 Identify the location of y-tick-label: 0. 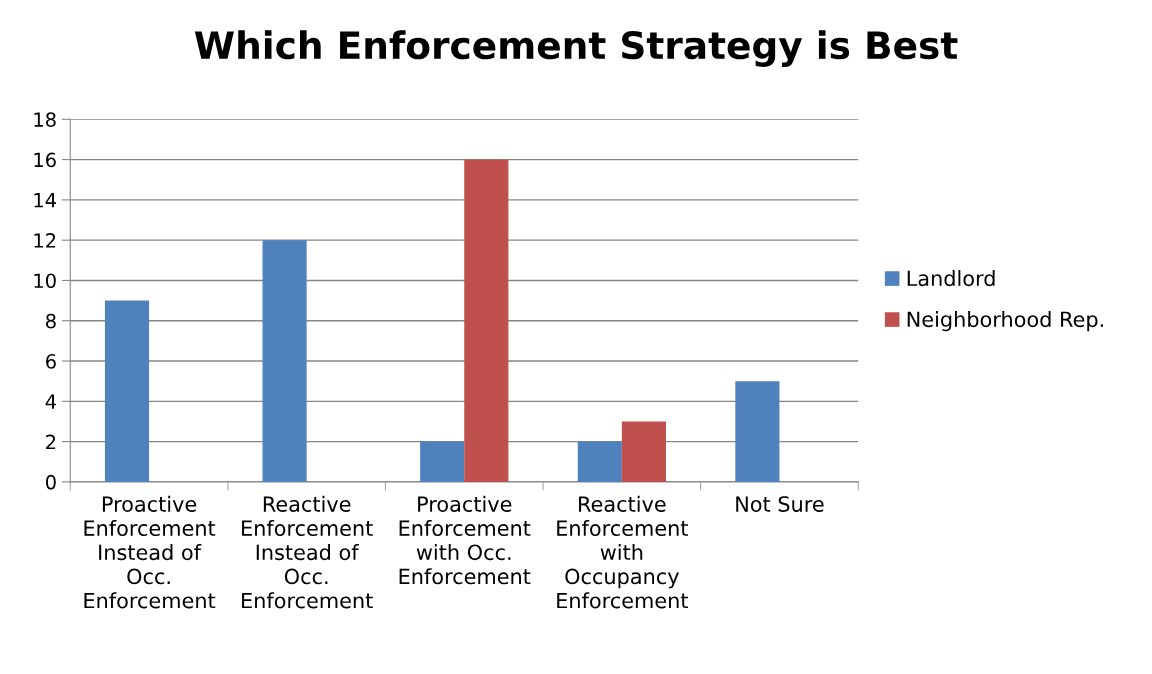
(50, 482).